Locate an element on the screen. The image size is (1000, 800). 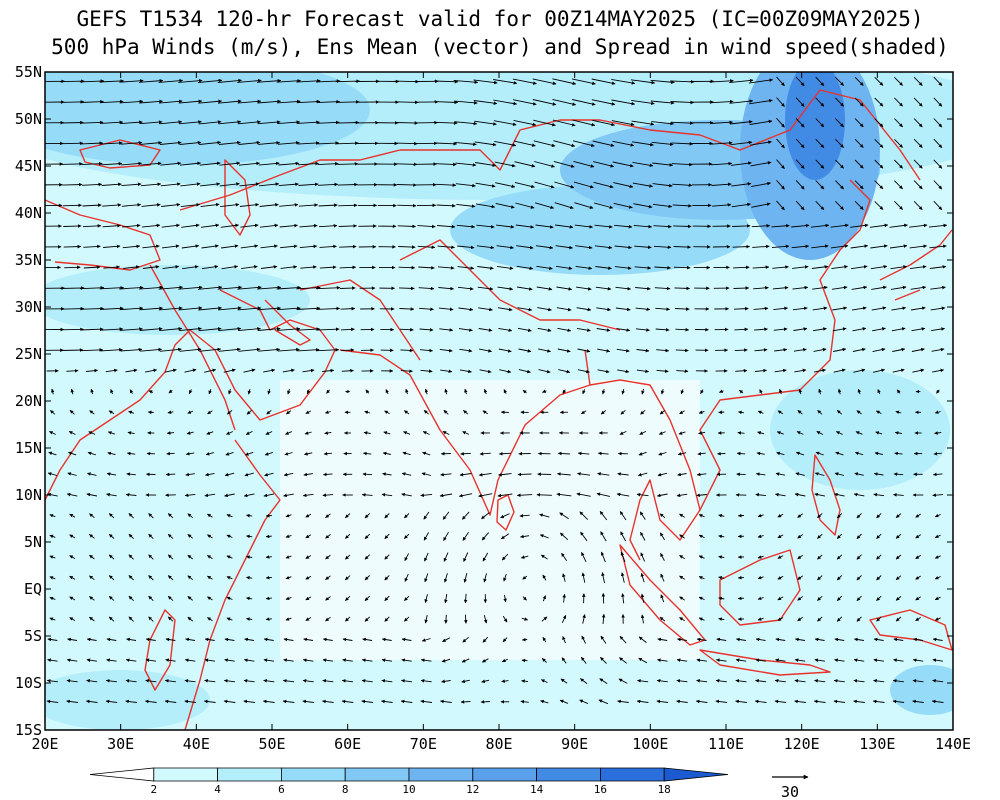
colorbar-label: 10 is located at coordinates (408, 789).